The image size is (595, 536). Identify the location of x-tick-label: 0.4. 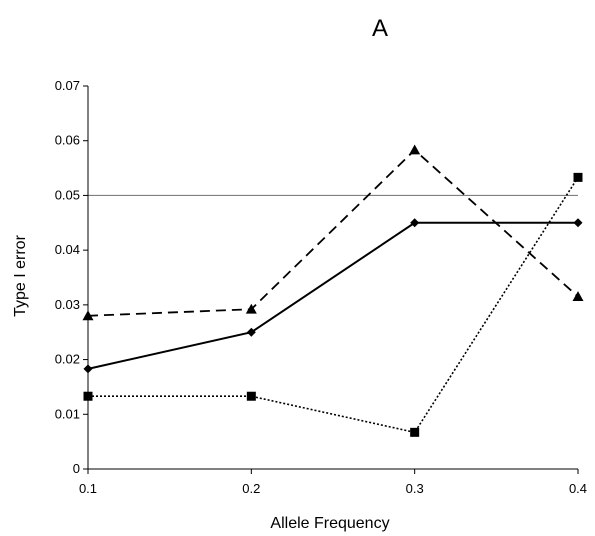
(578, 488).